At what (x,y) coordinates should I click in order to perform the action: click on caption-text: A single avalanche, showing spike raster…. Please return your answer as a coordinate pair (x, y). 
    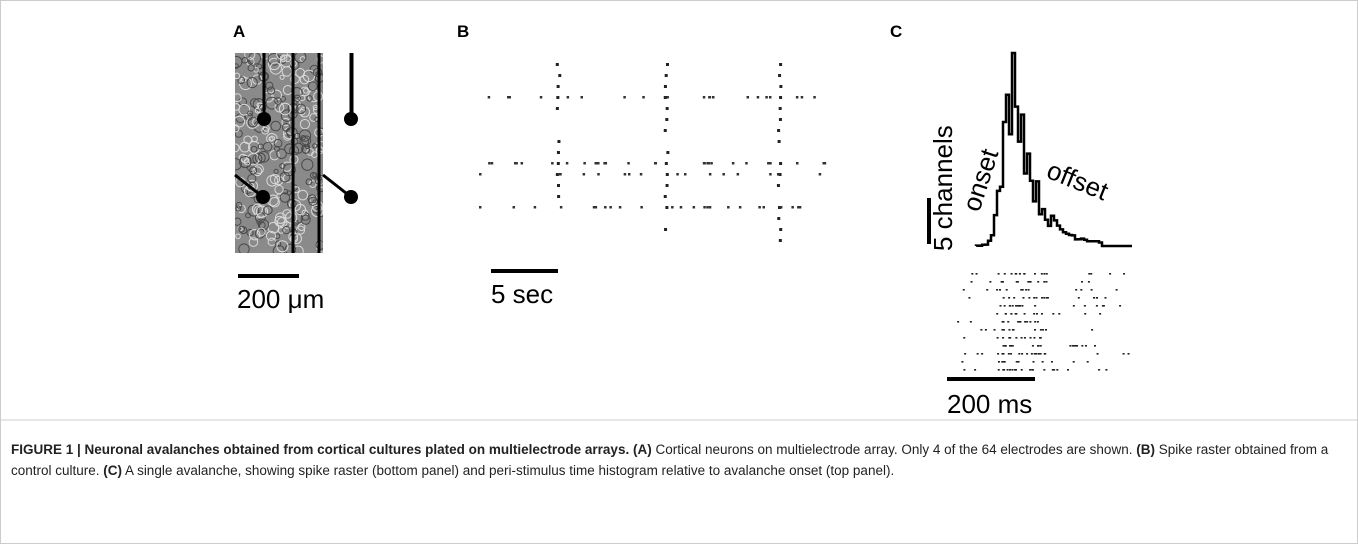
    Looking at the image, I should click on (508, 470).